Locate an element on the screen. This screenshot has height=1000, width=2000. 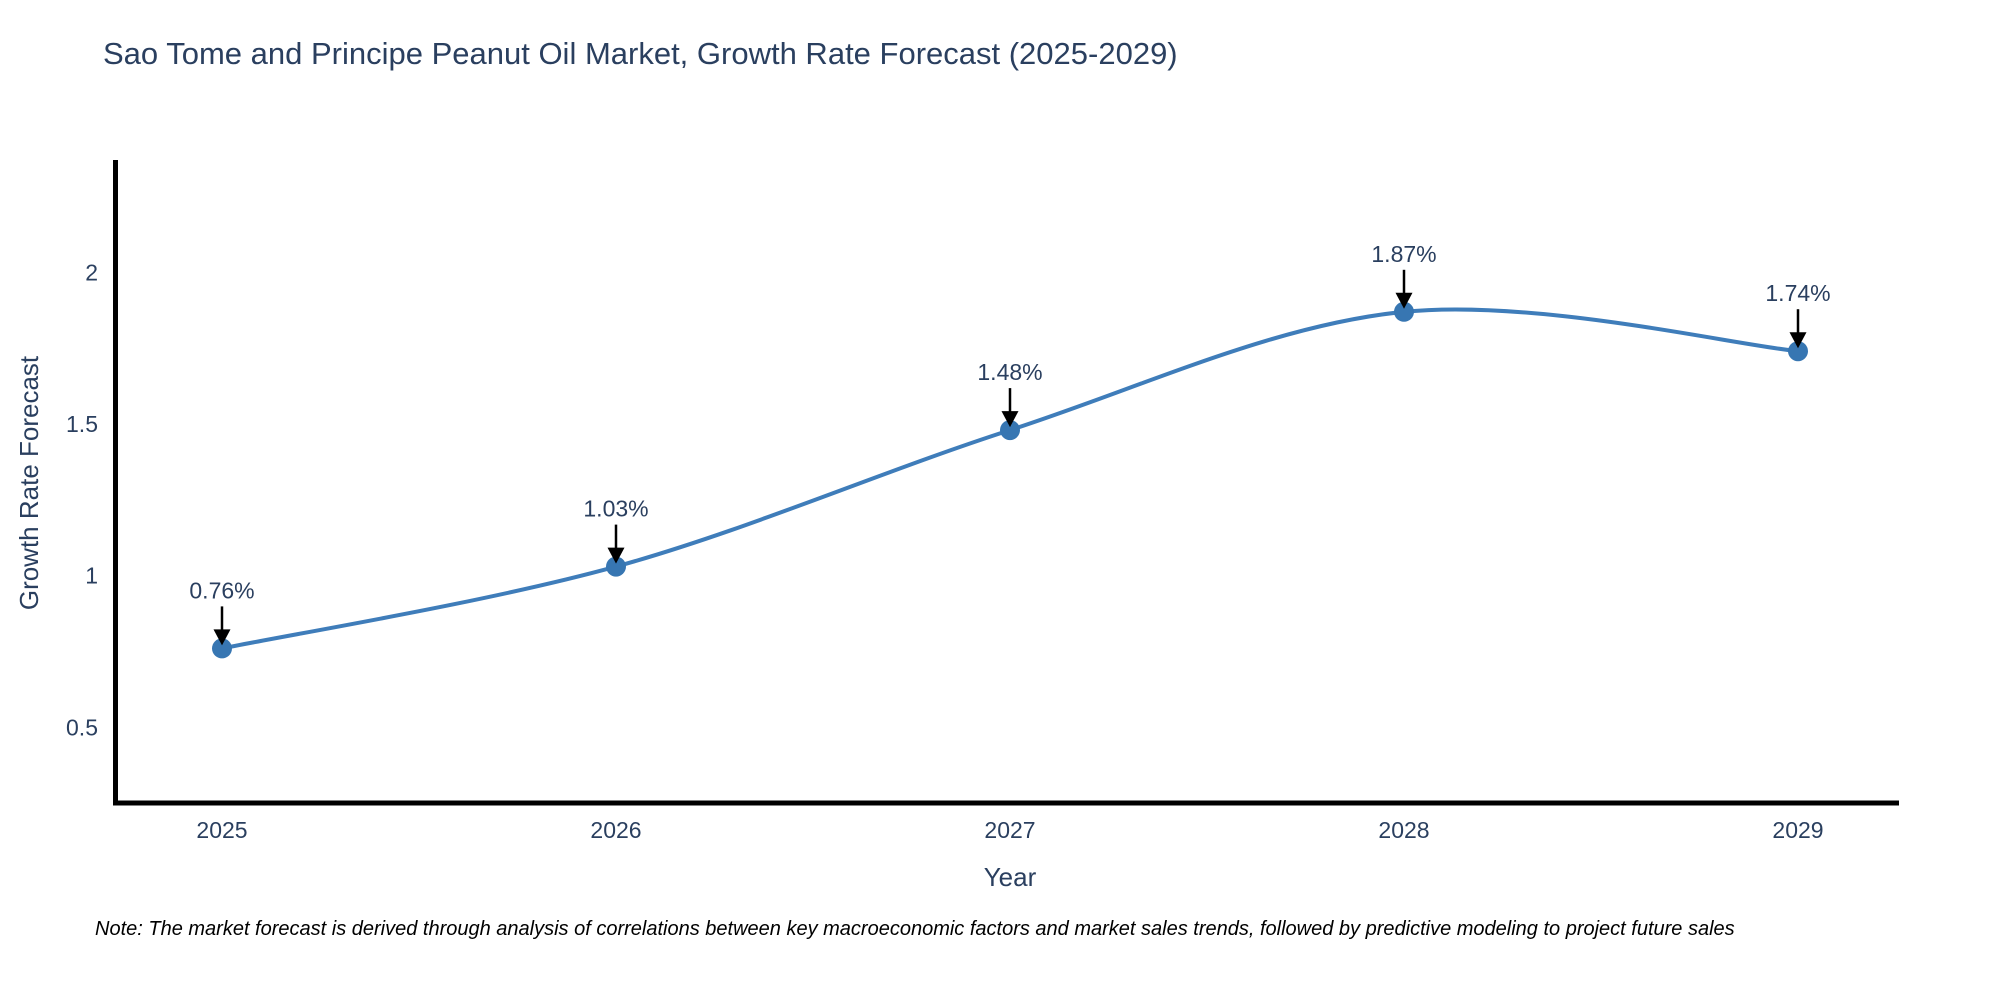
x-tick-label: 2026 is located at coordinates (615, 830).